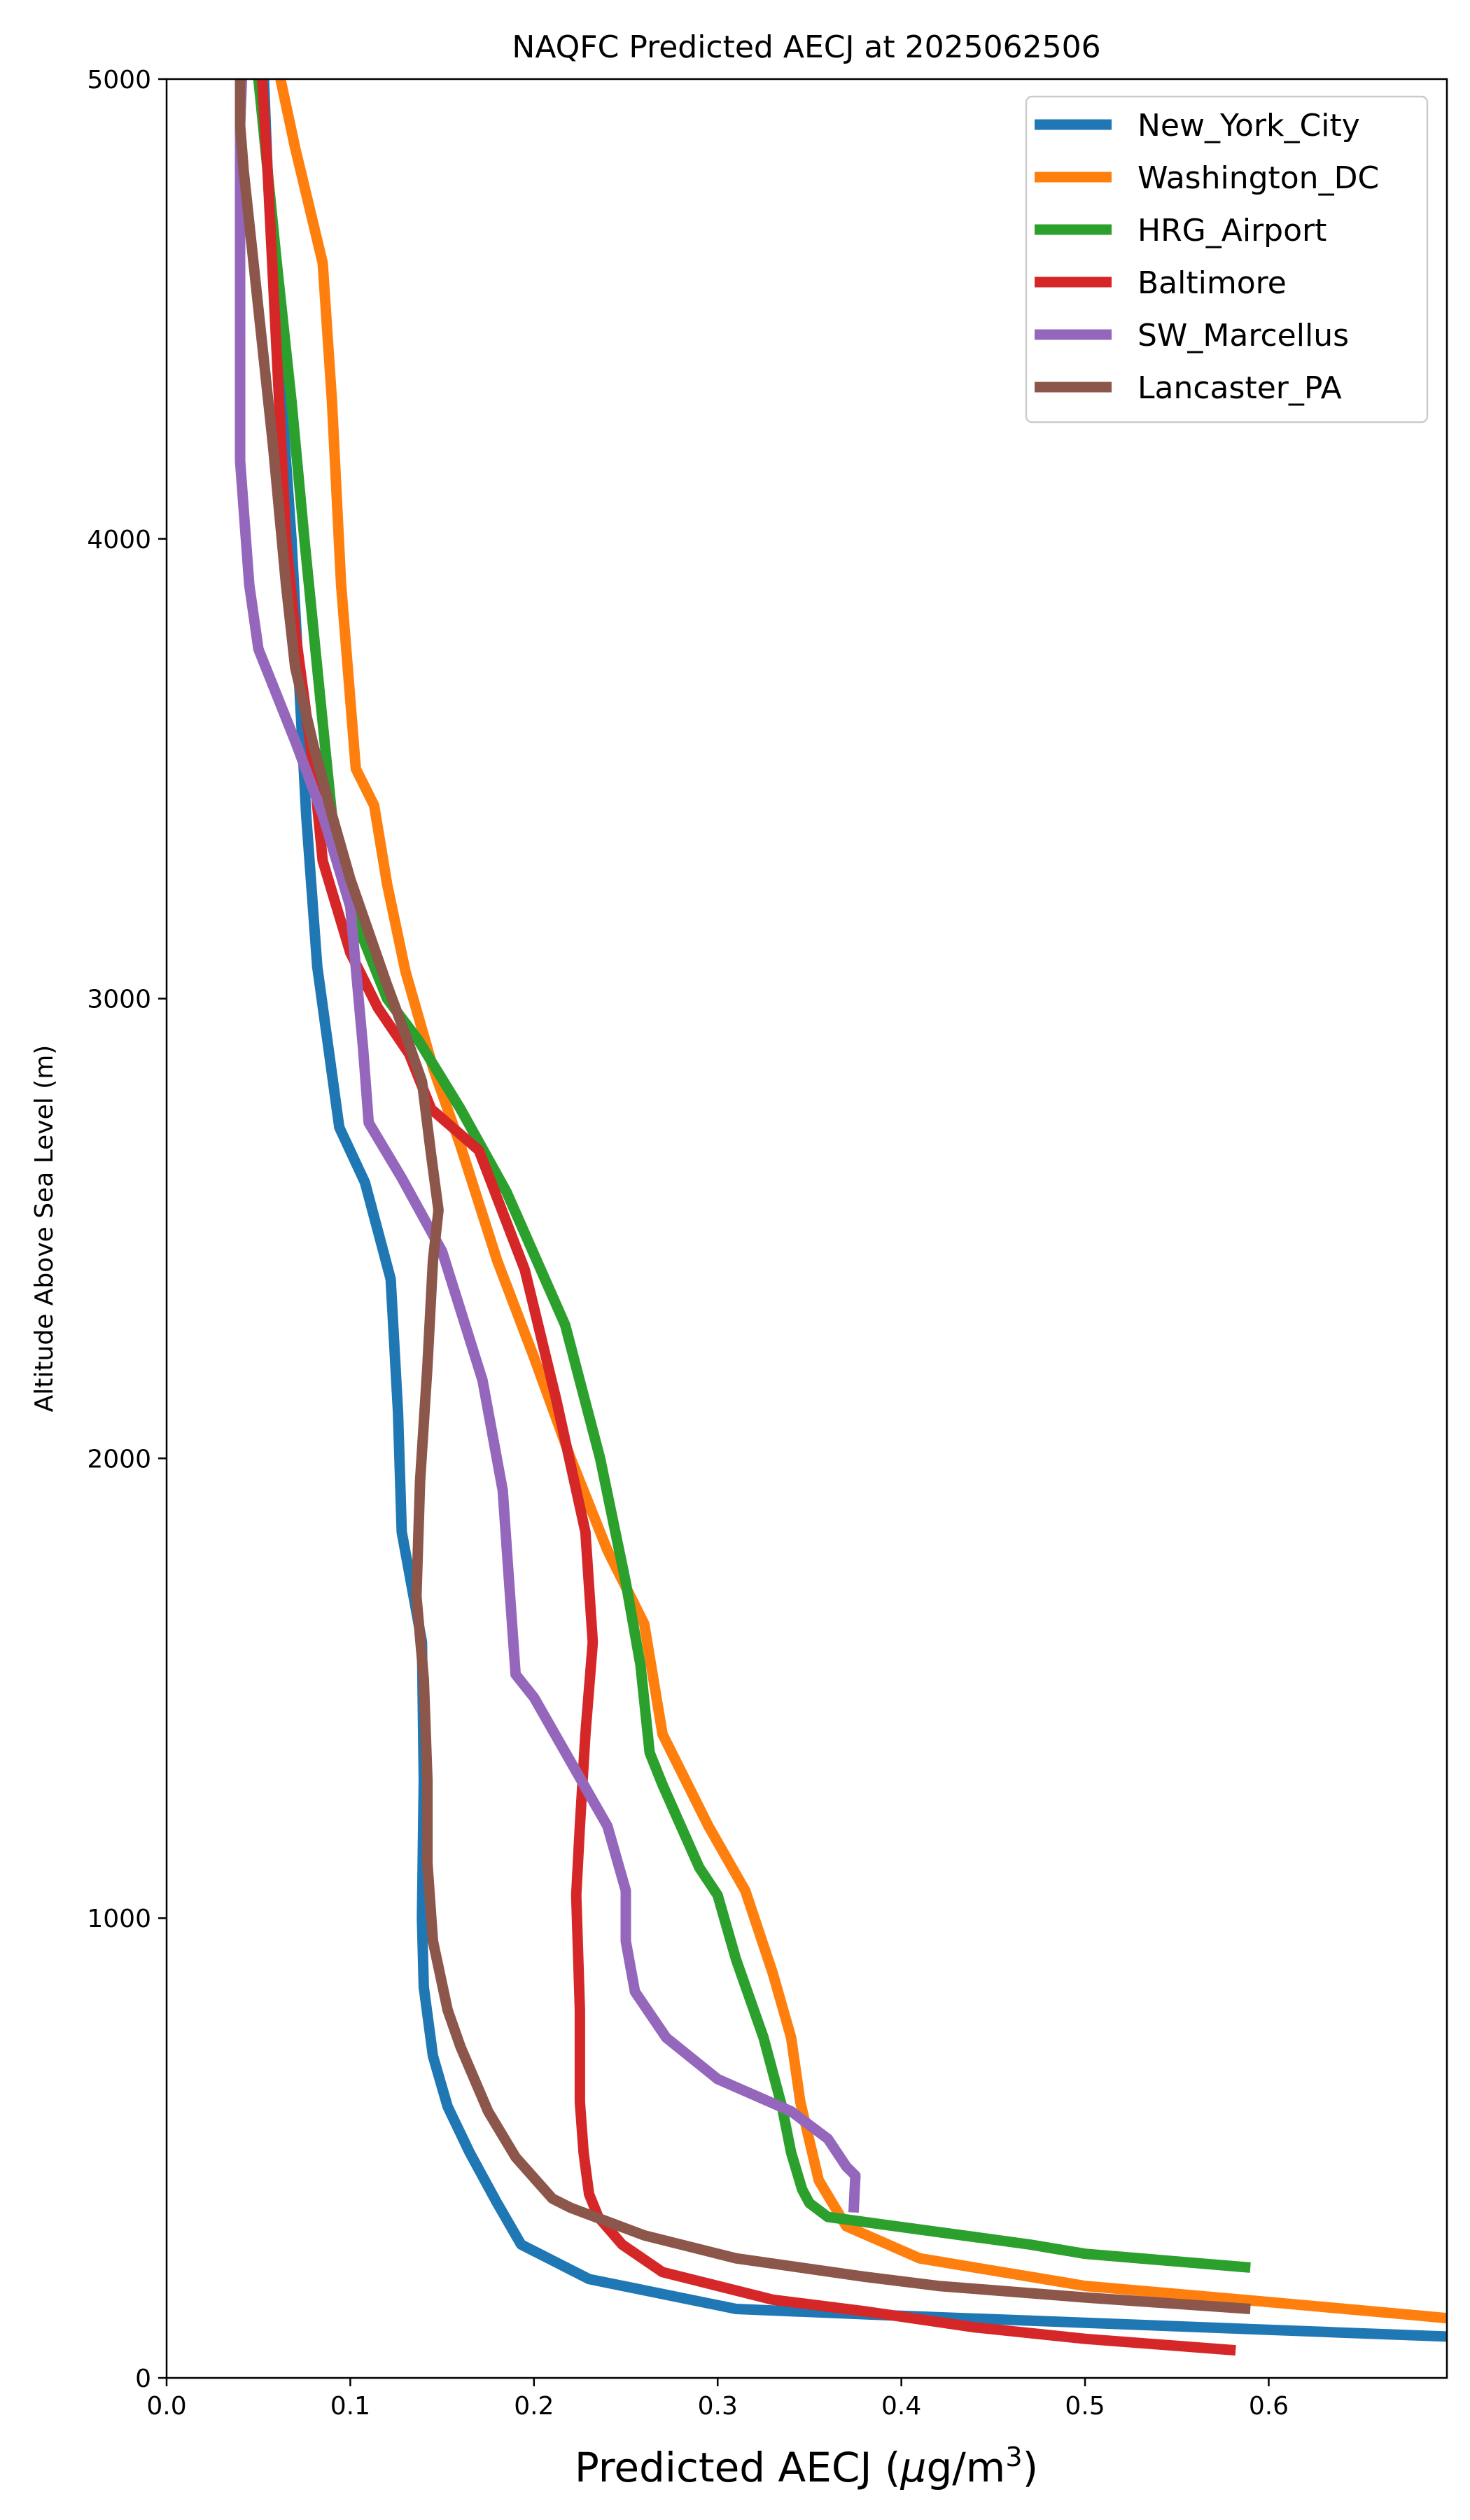 Image resolution: width=1470 pixels, height=2520 pixels. I want to click on x-axis-label-close: ), so click(1031, 2467).